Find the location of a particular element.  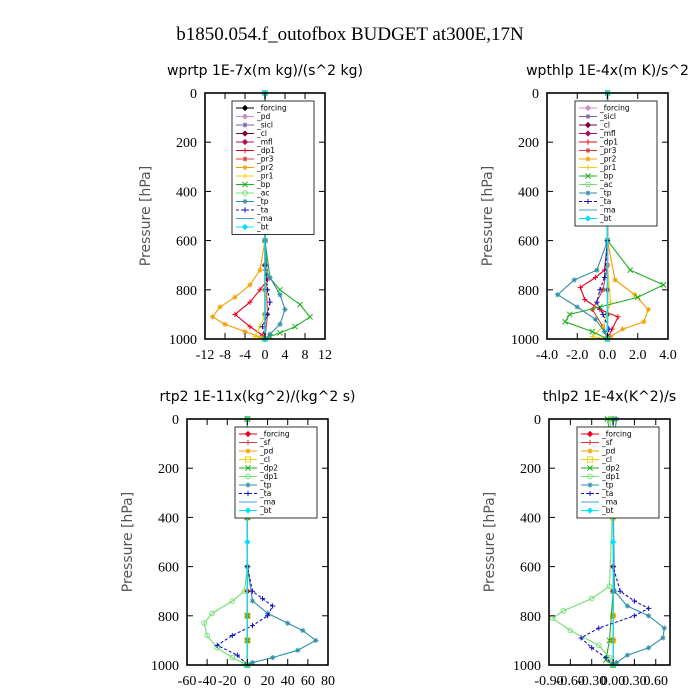

x-tick-label: 60 is located at coordinates (308, 681).